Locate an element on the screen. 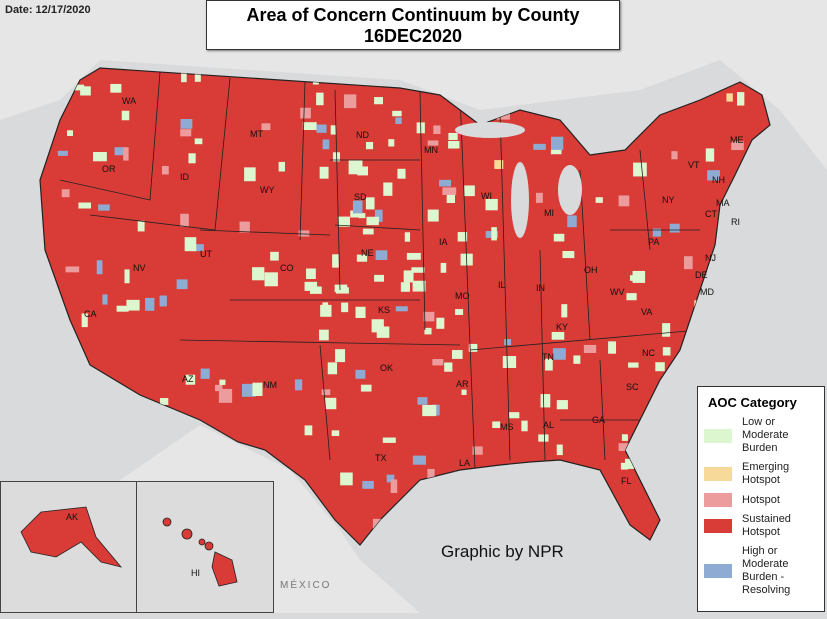 This screenshot has height=619, width=827. state-label-NM: NM is located at coordinates (270, 385).